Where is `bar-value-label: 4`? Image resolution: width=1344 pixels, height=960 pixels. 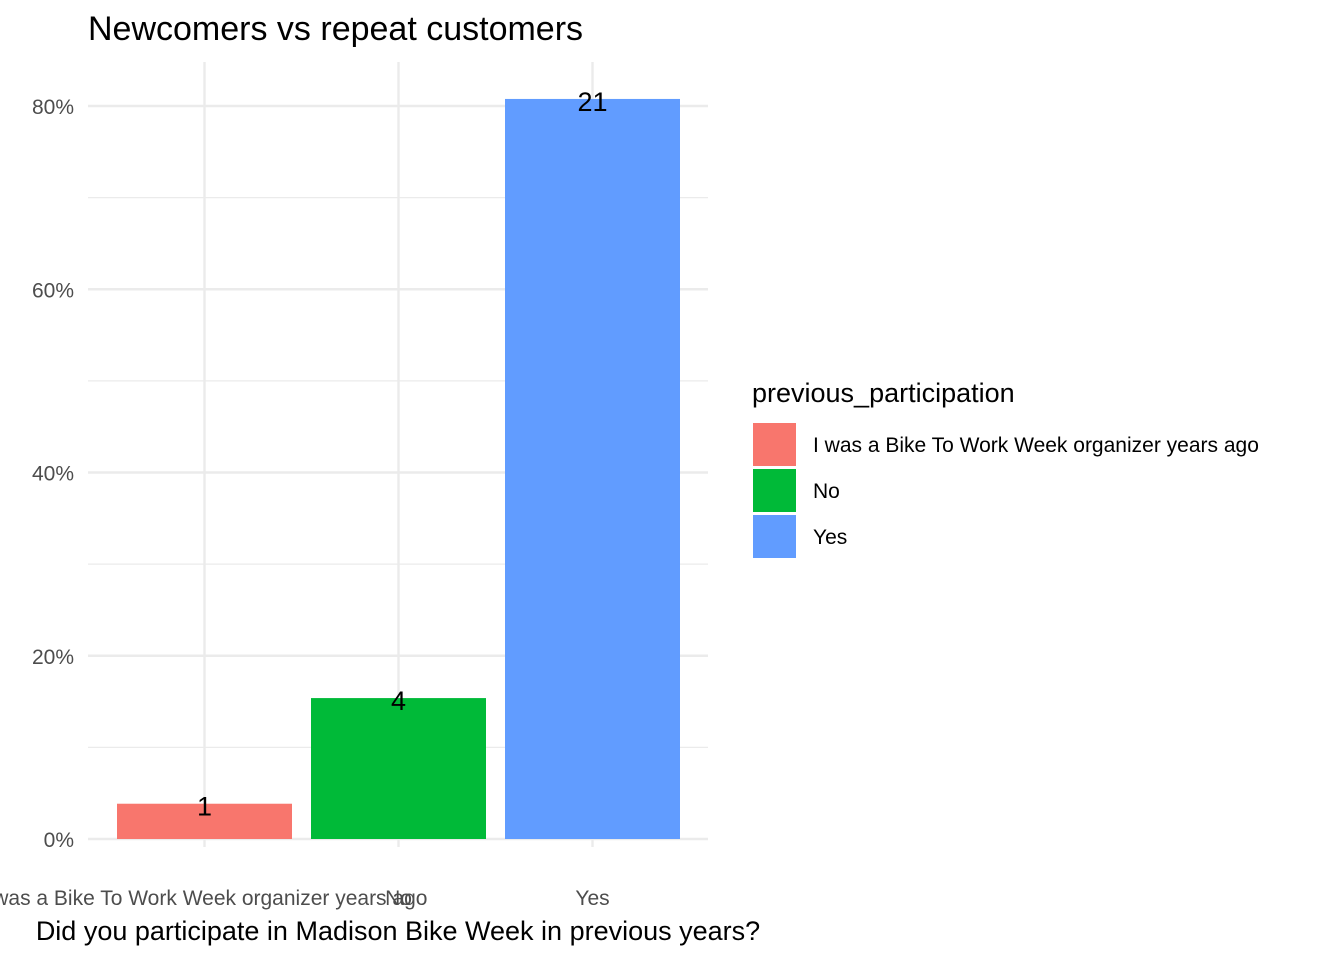
bar-value-label: 4 is located at coordinates (398, 701).